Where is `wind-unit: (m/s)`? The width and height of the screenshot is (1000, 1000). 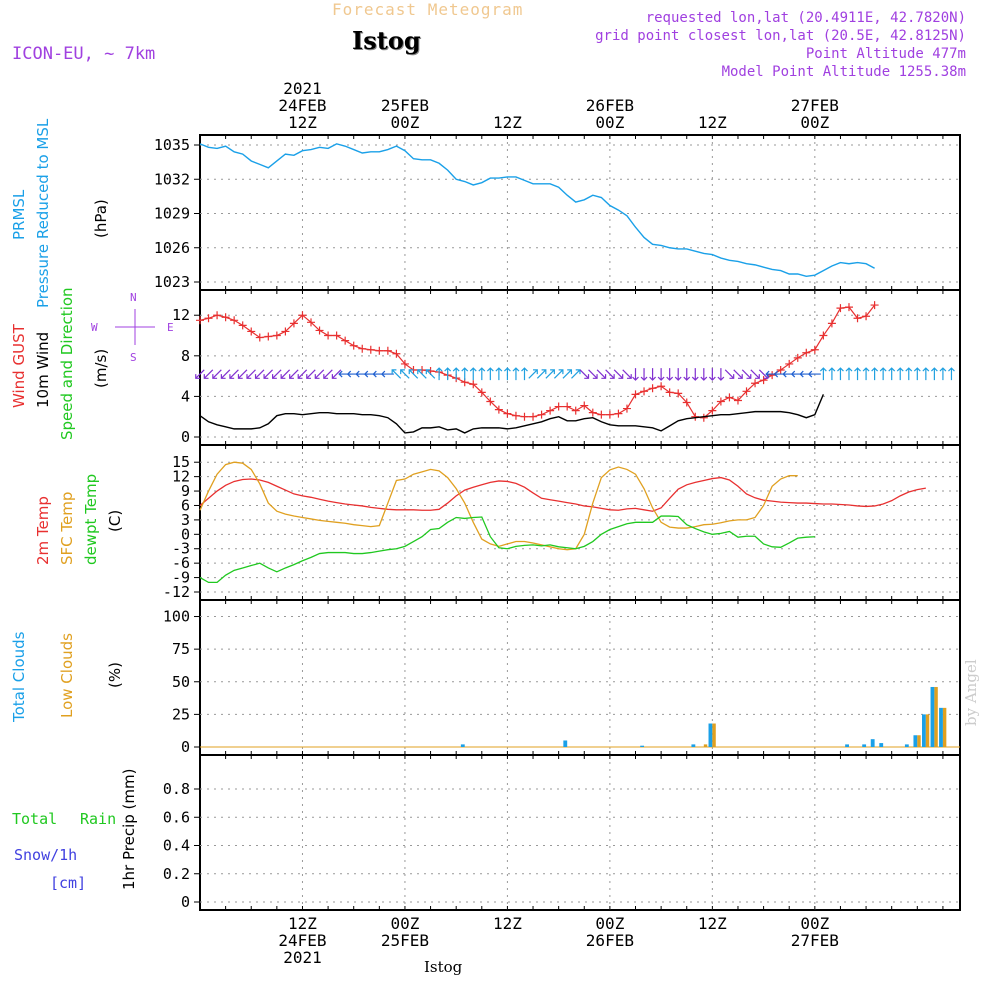 wind-unit: (m/s) is located at coordinates (101, 368).